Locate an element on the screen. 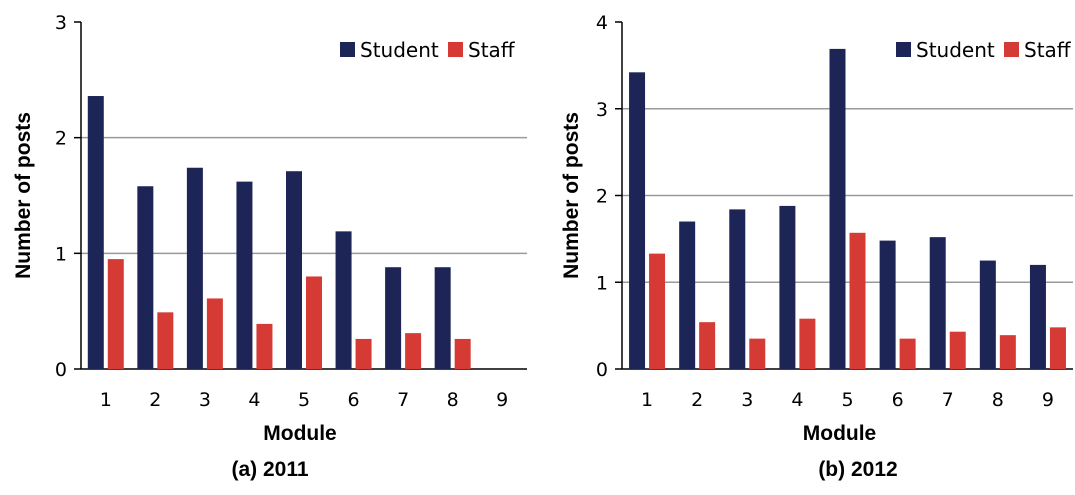 This screenshot has height=495, width=1075. y-tick-label: 4 is located at coordinates (602, 23).